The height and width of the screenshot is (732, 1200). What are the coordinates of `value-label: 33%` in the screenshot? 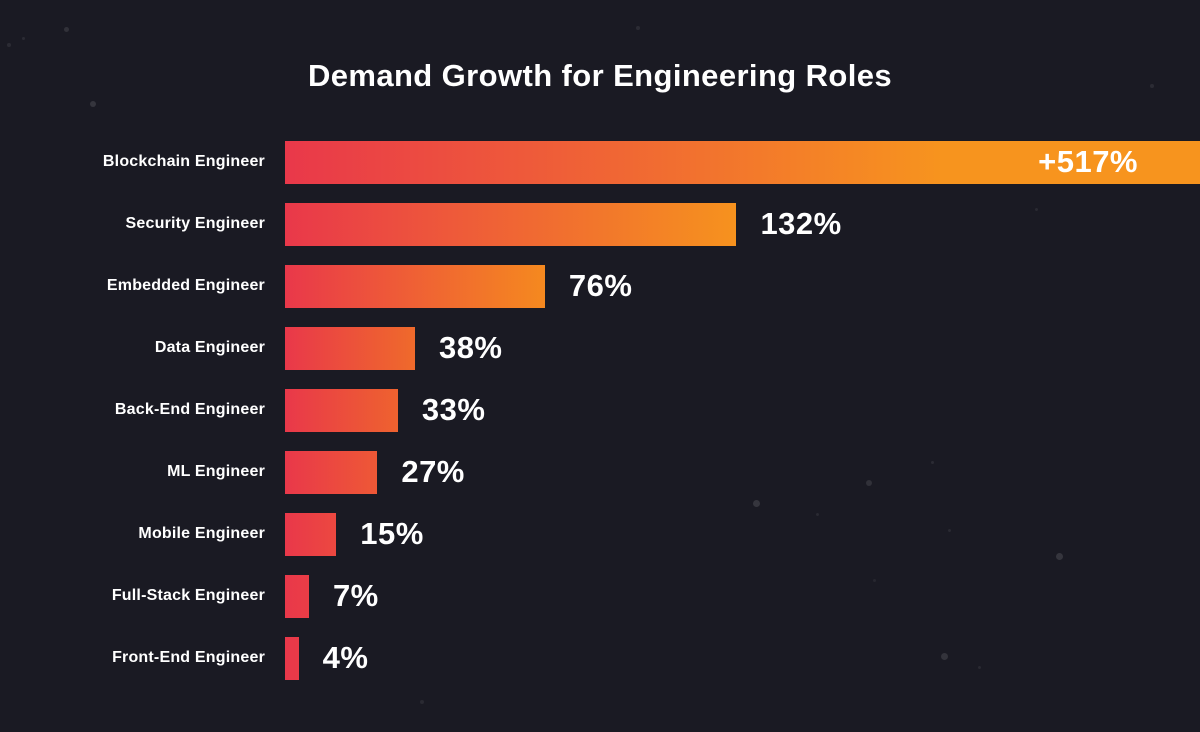 It's located at (453, 409).